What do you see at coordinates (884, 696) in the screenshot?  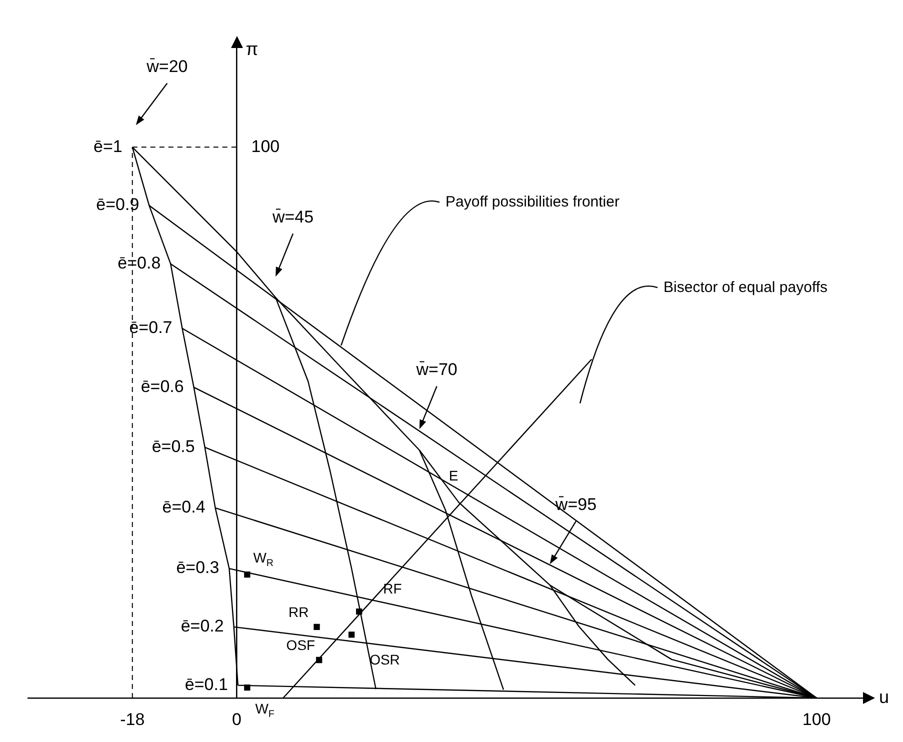 I see `x-axis-title: u` at bounding box center [884, 696].